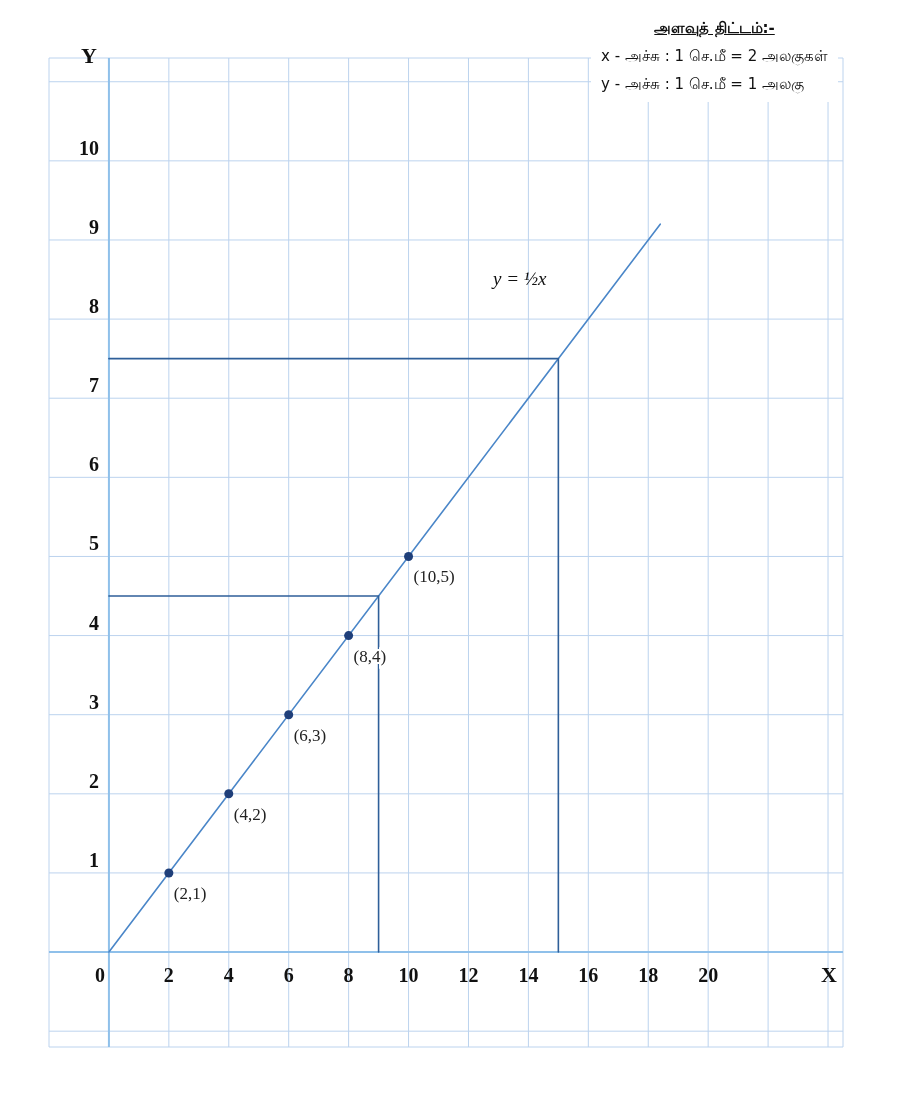 This screenshot has height=1099, width=915. I want to click on x-tick-label: 8, so click(348, 975).